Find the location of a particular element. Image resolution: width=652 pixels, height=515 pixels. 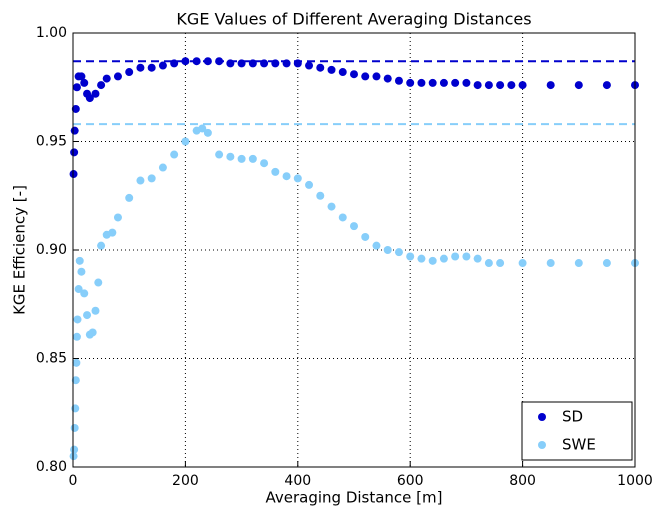

y-tick-label: 0.90 is located at coordinates (51, 250).